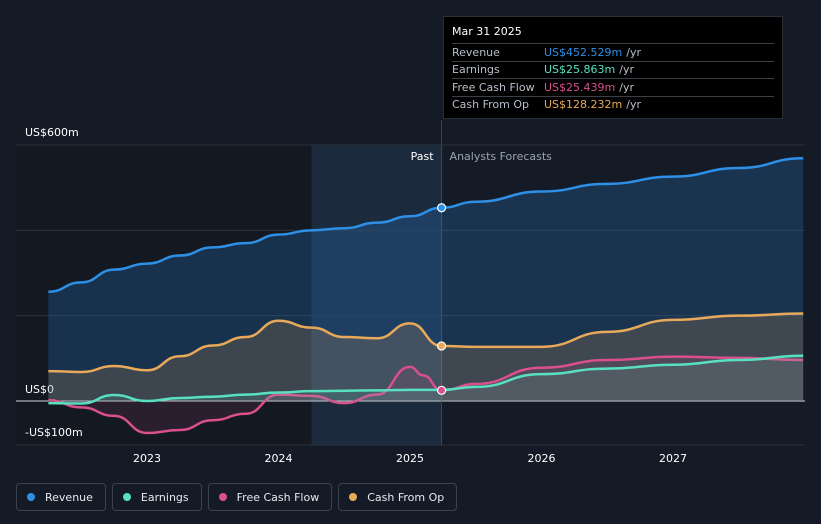 Image resolution: width=821 pixels, height=524 pixels. What do you see at coordinates (69, 497) in the screenshot?
I see `legend-label: Revenue` at bounding box center [69, 497].